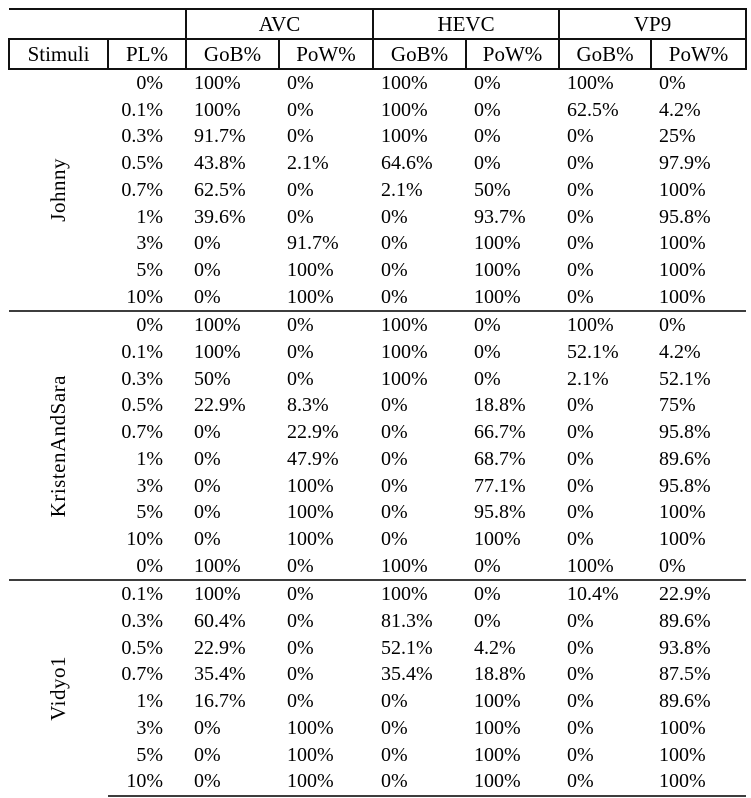 This screenshot has height=798, width=751. I want to click on pl-value-cell: 3%, so click(149, 727).